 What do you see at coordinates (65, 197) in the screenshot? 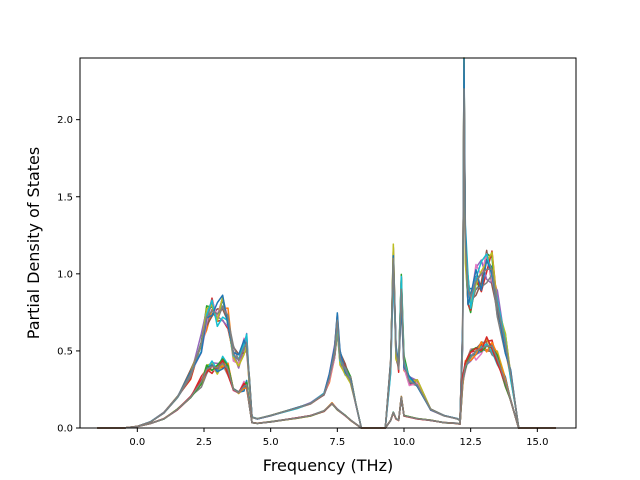
I see `y-tick-label: 1.5` at bounding box center [65, 197].